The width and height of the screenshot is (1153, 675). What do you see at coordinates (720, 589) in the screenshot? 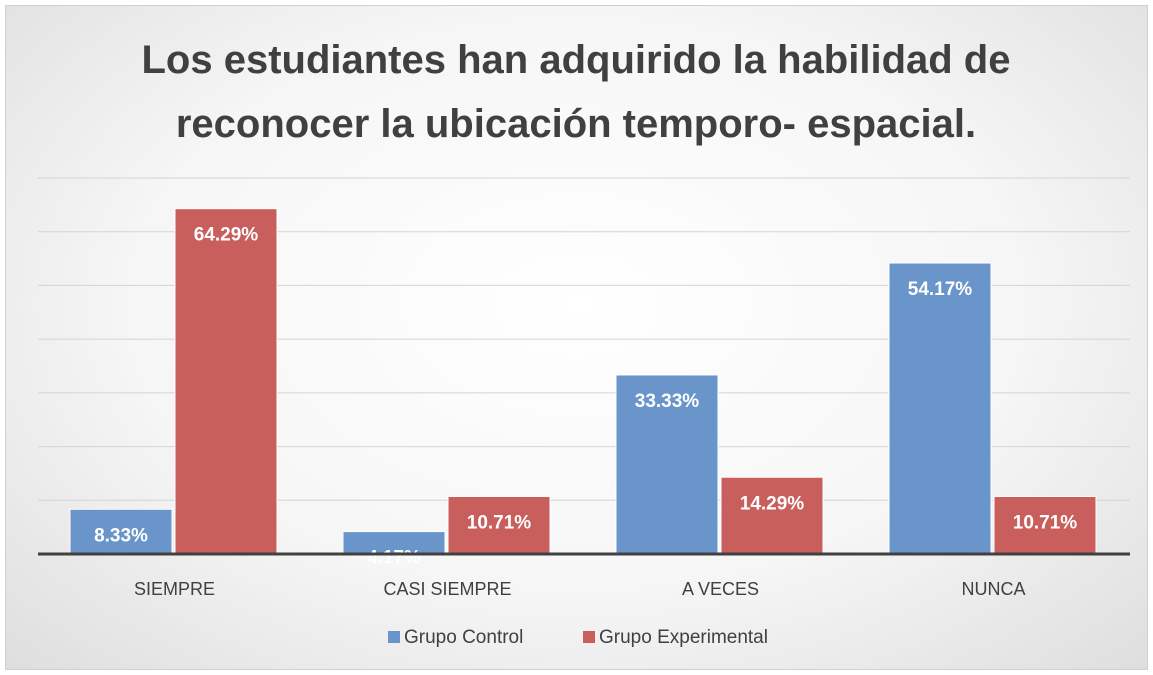
I see `x-tick-label: A VECES` at bounding box center [720, 589].